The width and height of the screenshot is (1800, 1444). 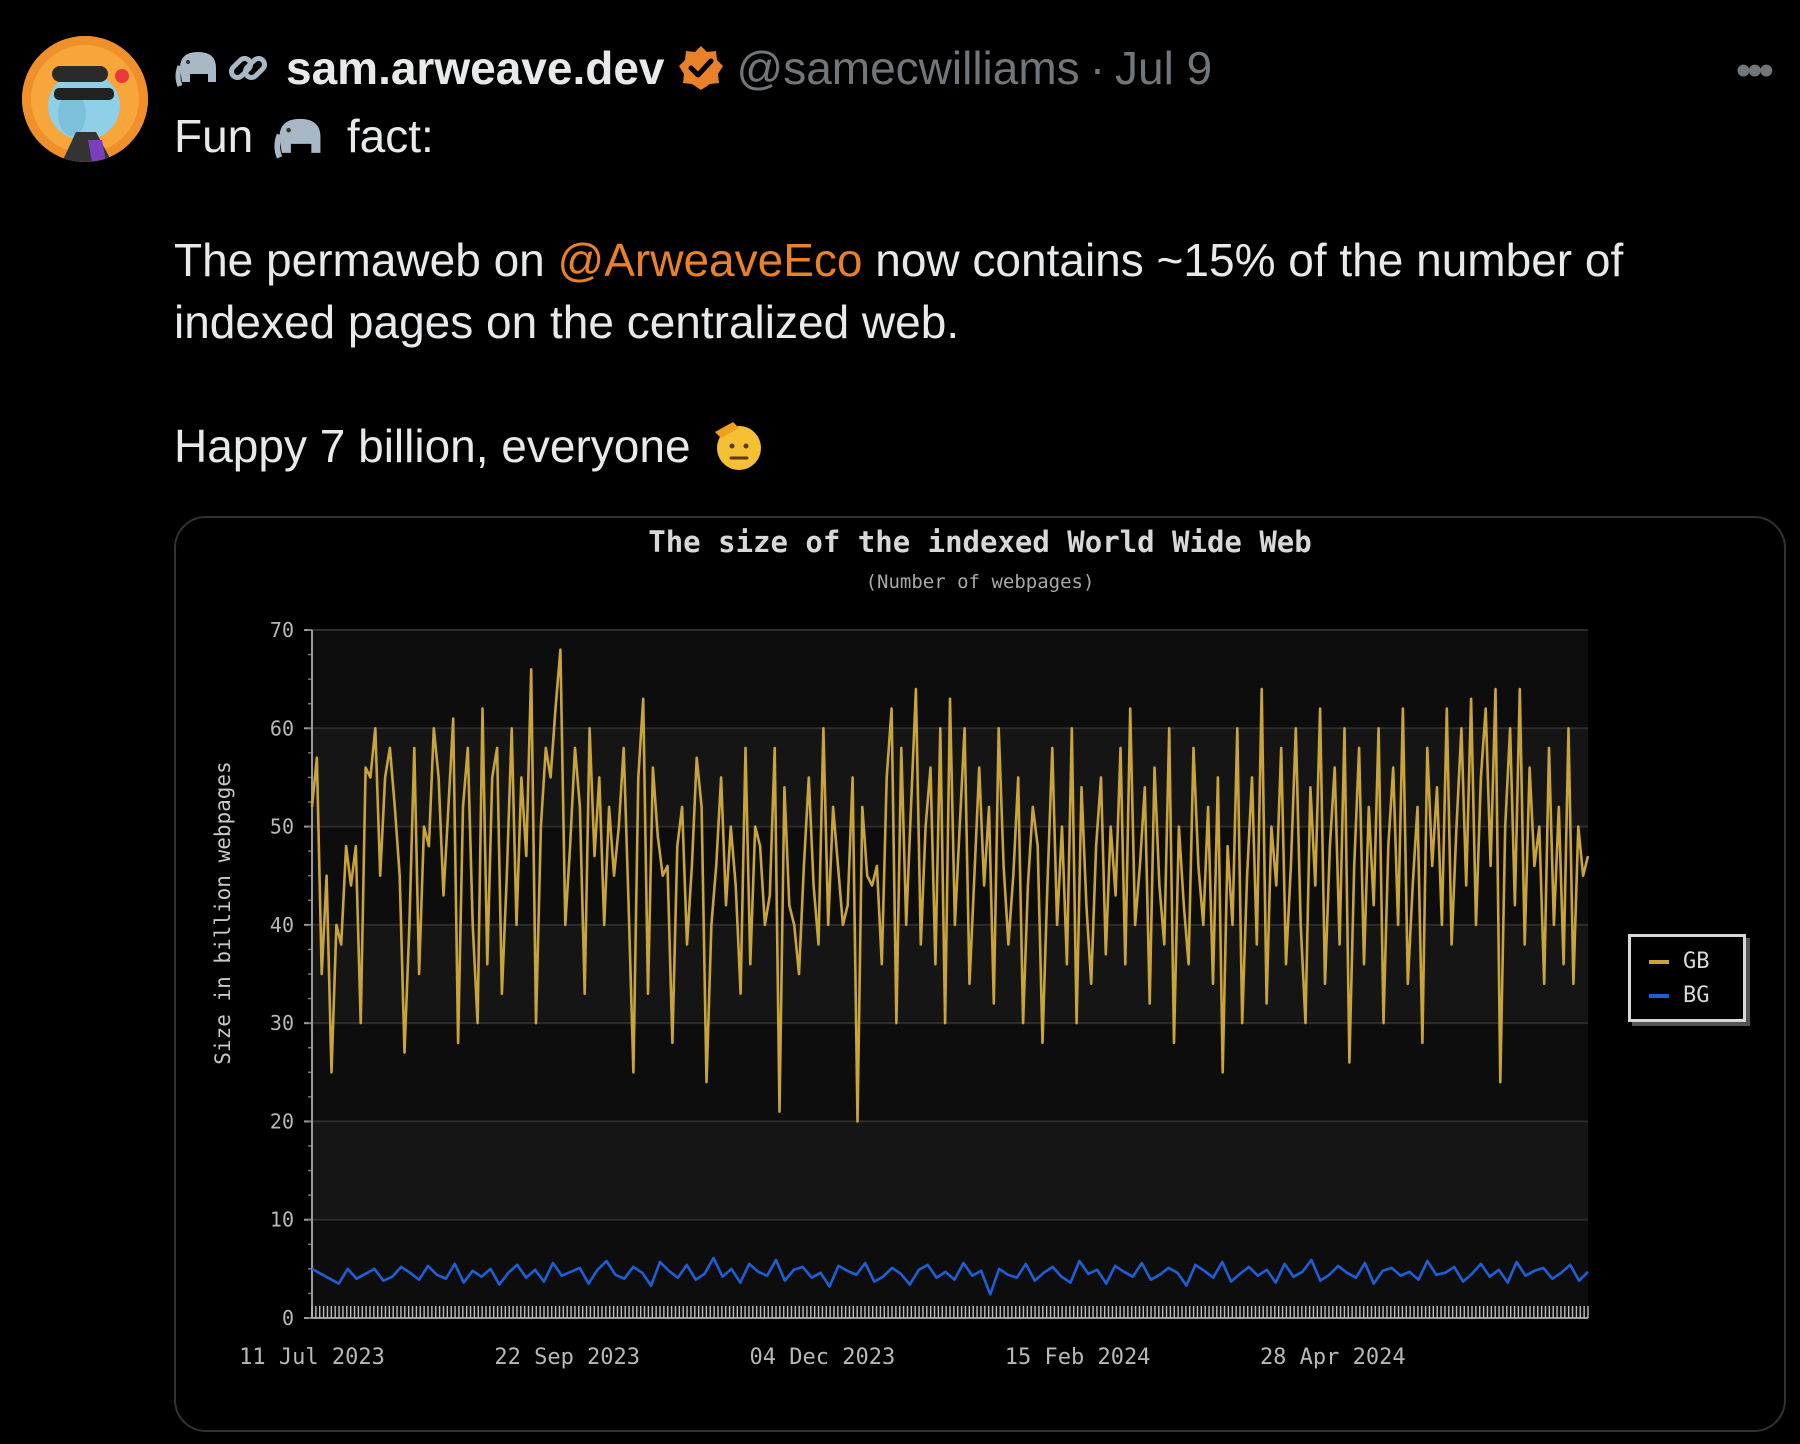 I want to click on legend-swatch-bg, so click(x=1659, y=995).